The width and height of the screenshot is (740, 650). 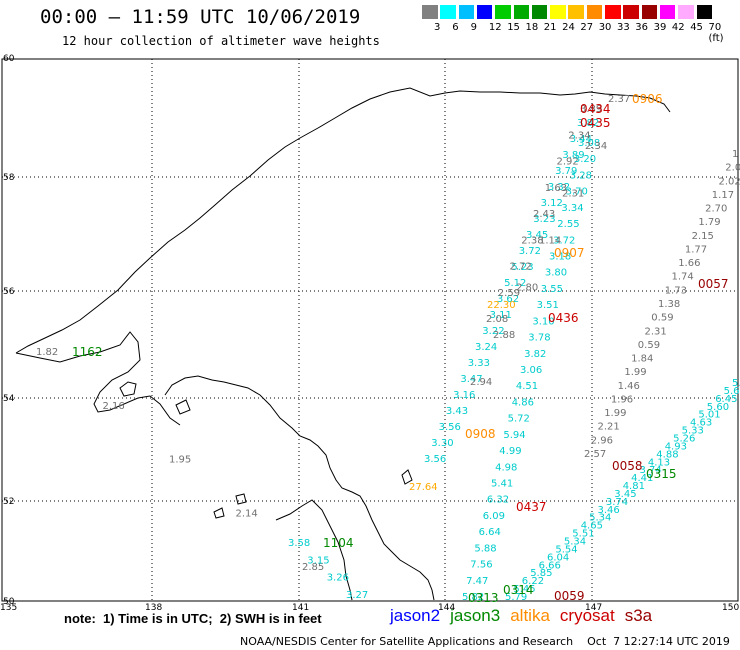 I want to click on scale-label: 24, so click(x=568, y=27).